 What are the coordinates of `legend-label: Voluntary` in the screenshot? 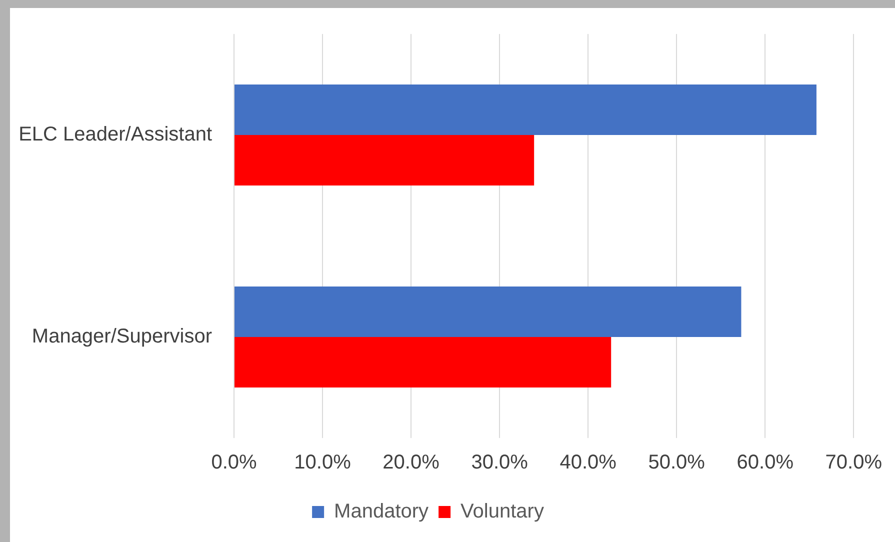 It's located at (502, 511).